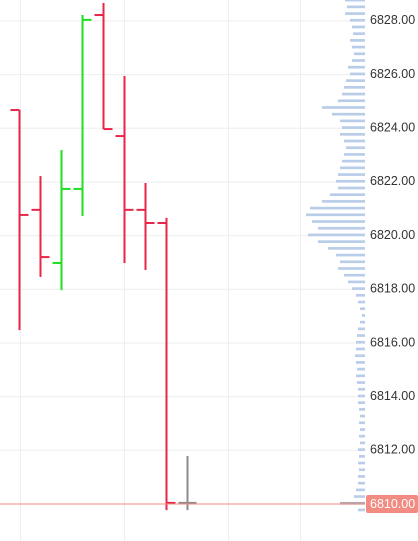 This screenshot has height=541, width=418. I want to click on y-tick-label: 6826.00, so click(392, 74).